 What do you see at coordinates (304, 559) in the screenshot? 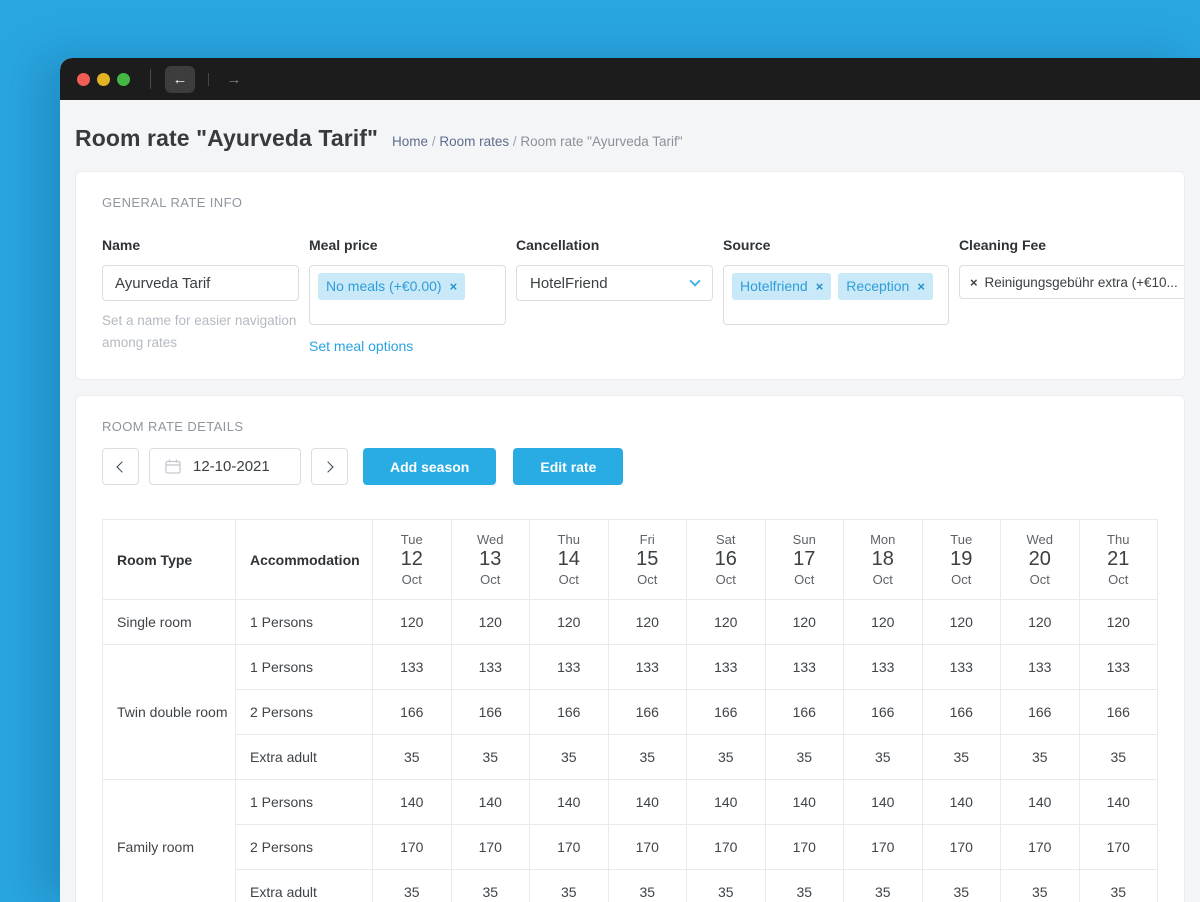
I see `accommodation-header: Accommodation` at bounding box center [304, 559].